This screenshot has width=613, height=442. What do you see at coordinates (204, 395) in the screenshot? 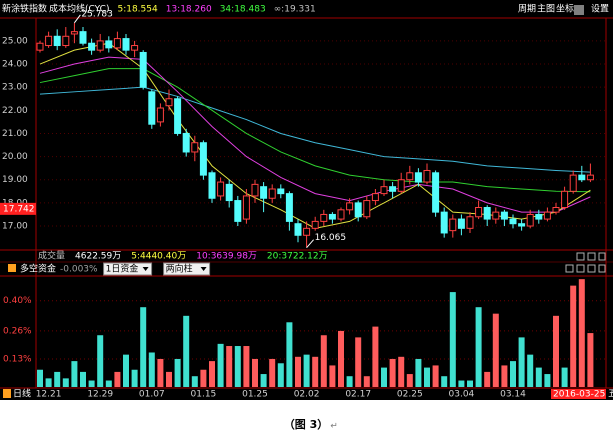
I see `x-tick-label: 01.15` at bounding box center [204, 395].